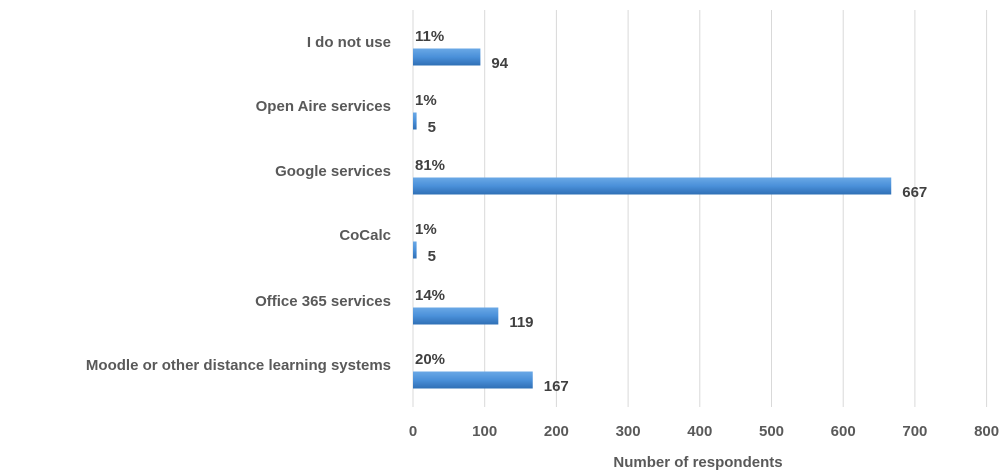 The height and width of the screenshot is (470, 1003). Describe the element at coordinates (521, 322) in the screenshot. I see `value-label: 119` at that location.